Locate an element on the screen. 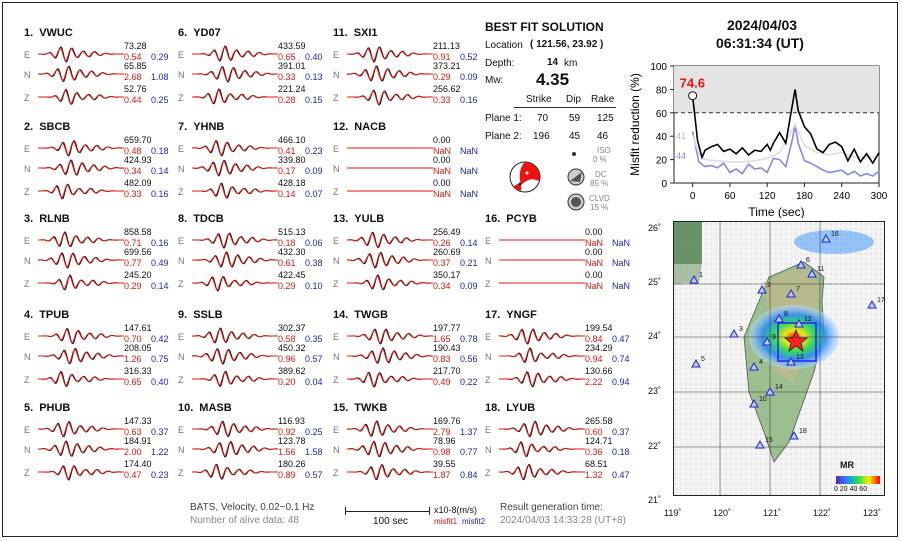  misfit1-value: 0.91 is located at coordinates (442, 57).